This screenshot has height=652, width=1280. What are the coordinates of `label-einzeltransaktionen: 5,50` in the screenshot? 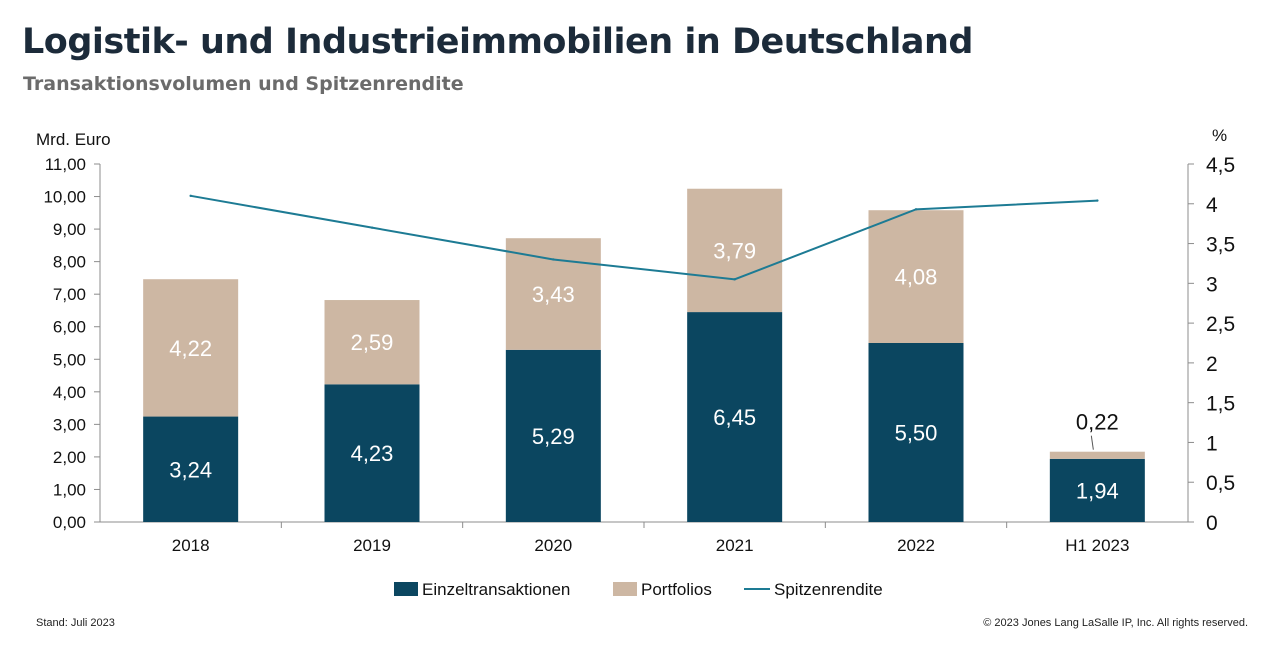 It's located at (916, 433).